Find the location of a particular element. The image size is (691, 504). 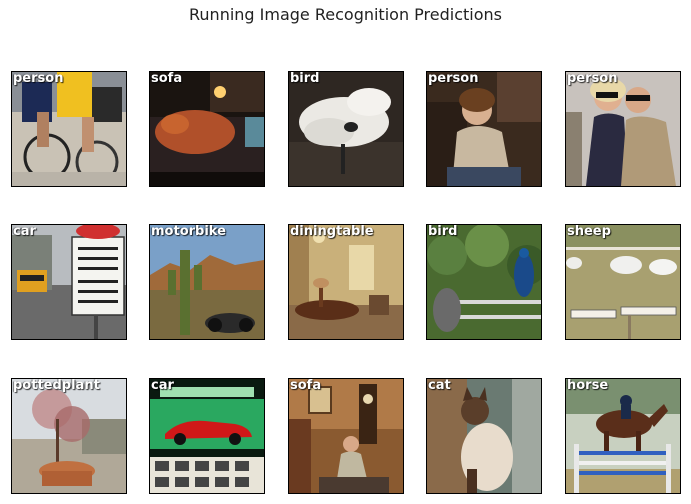

cyclists-photo is located at coordinates (69, 129).